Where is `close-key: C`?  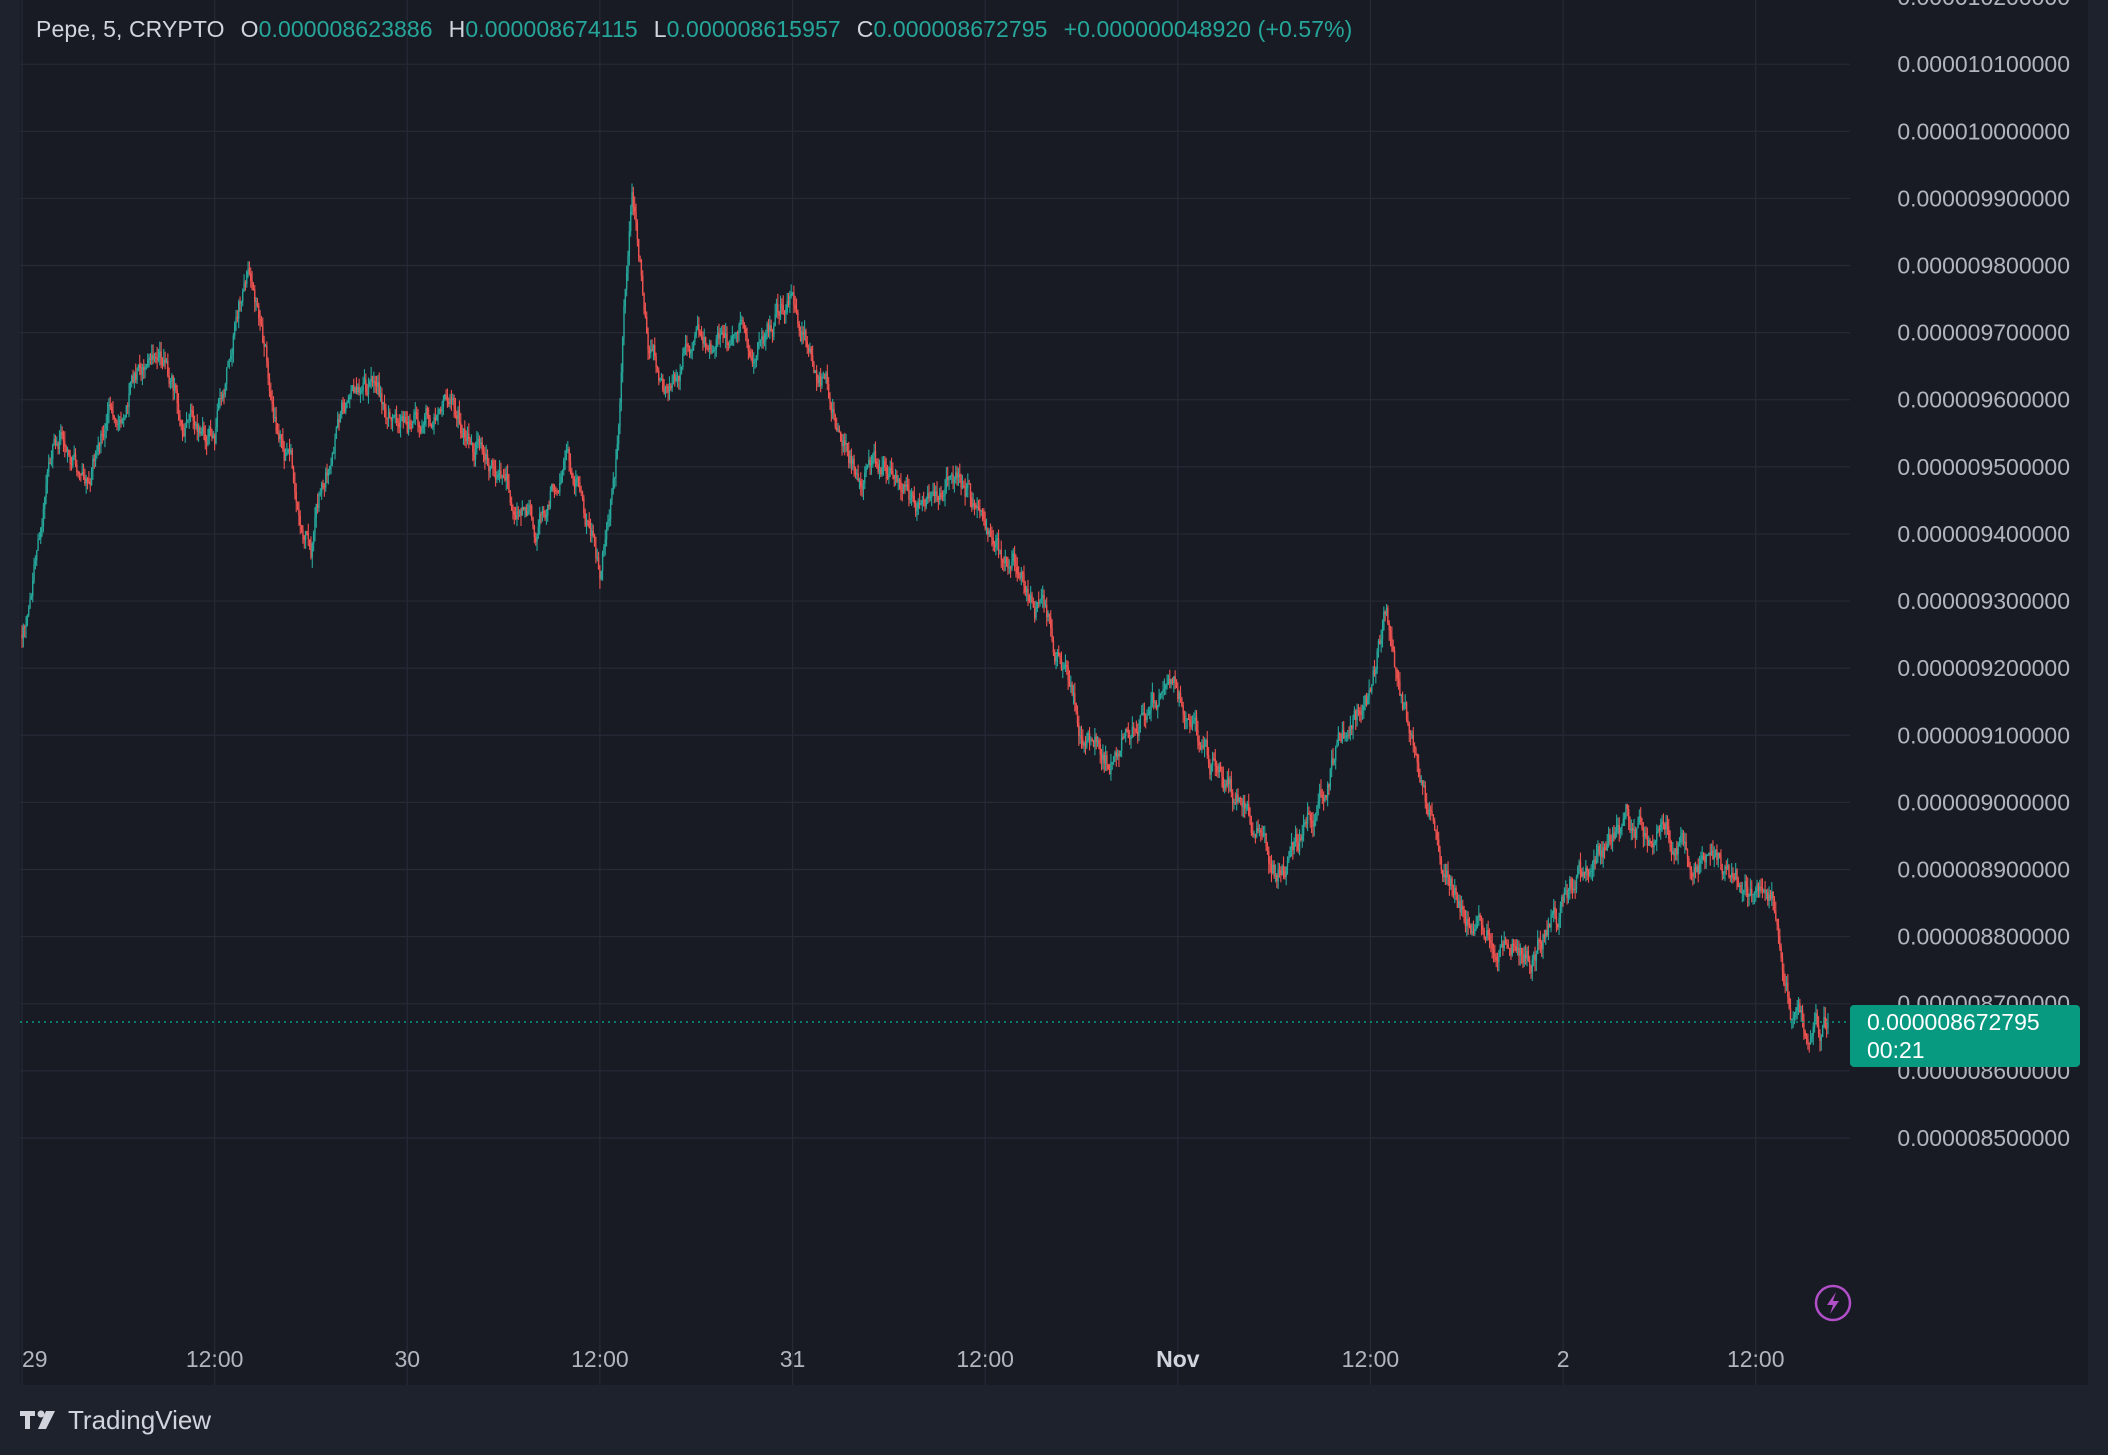 close-key: C is located at coordinates (865, 28).